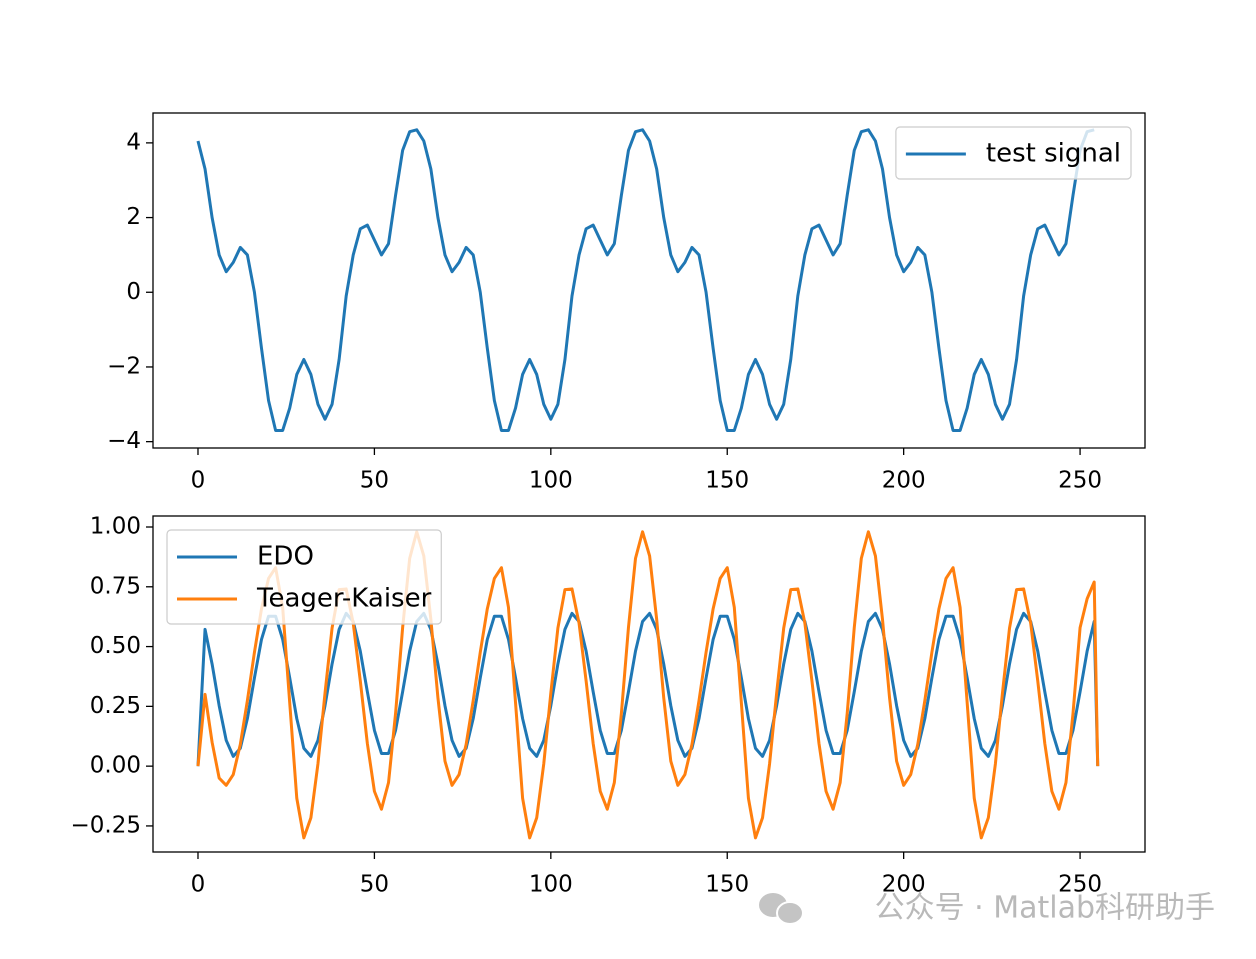  I want to click on y-tick-label: 0, so click(133, 292).